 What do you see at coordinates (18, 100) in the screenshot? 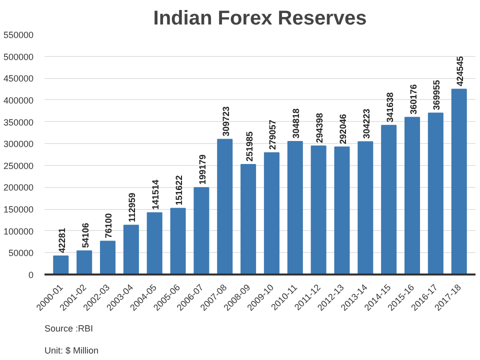
I see `y-tick-label: 400000` at bounding box center [18, 100].